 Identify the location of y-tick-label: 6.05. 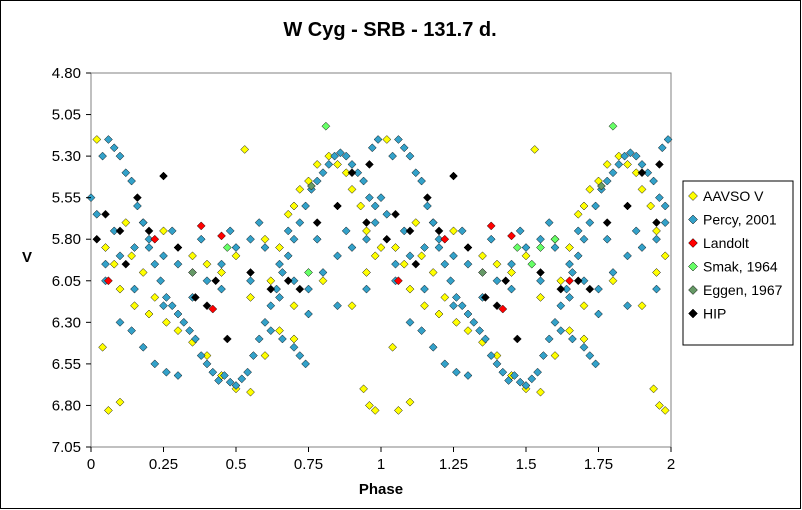
(66, 281).